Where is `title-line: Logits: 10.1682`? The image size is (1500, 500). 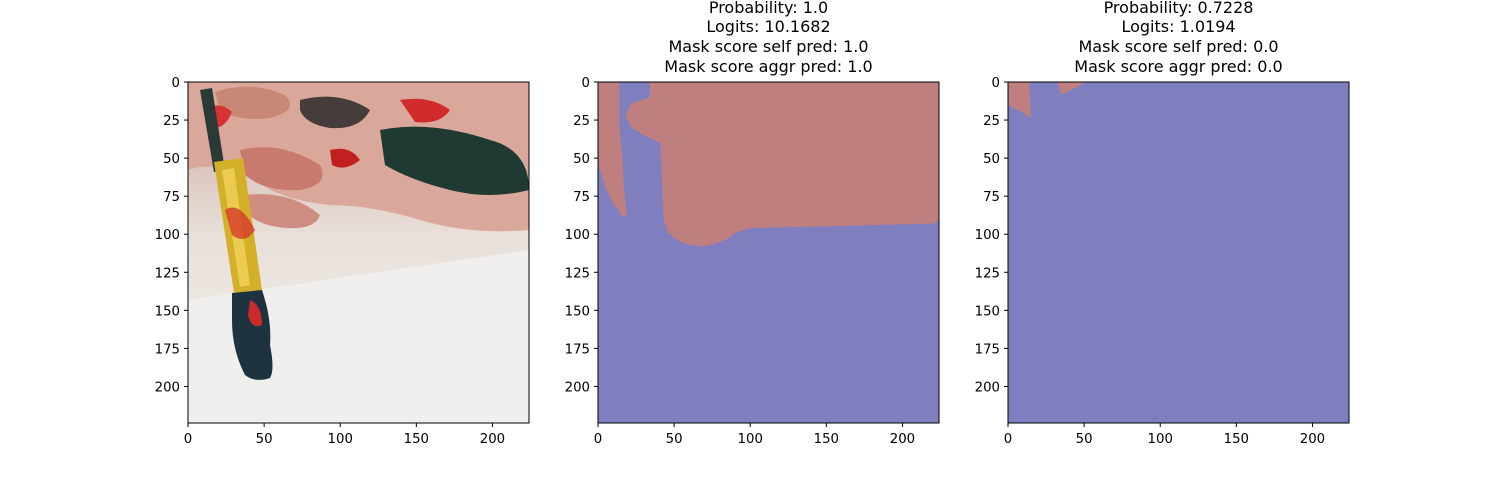 title-line: Logits: 10.1682 is located at coordinates (768, 26).